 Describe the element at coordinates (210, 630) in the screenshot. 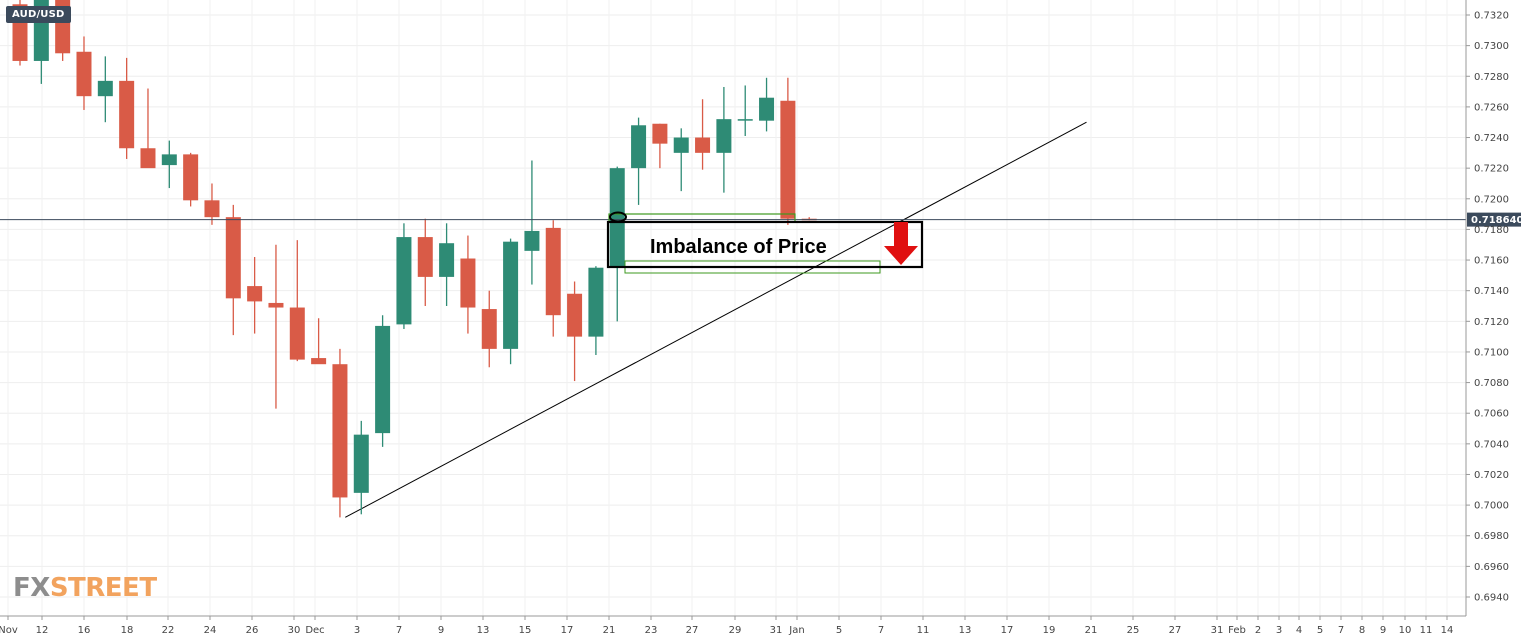

I see `x-tick-label: 24` at that location.